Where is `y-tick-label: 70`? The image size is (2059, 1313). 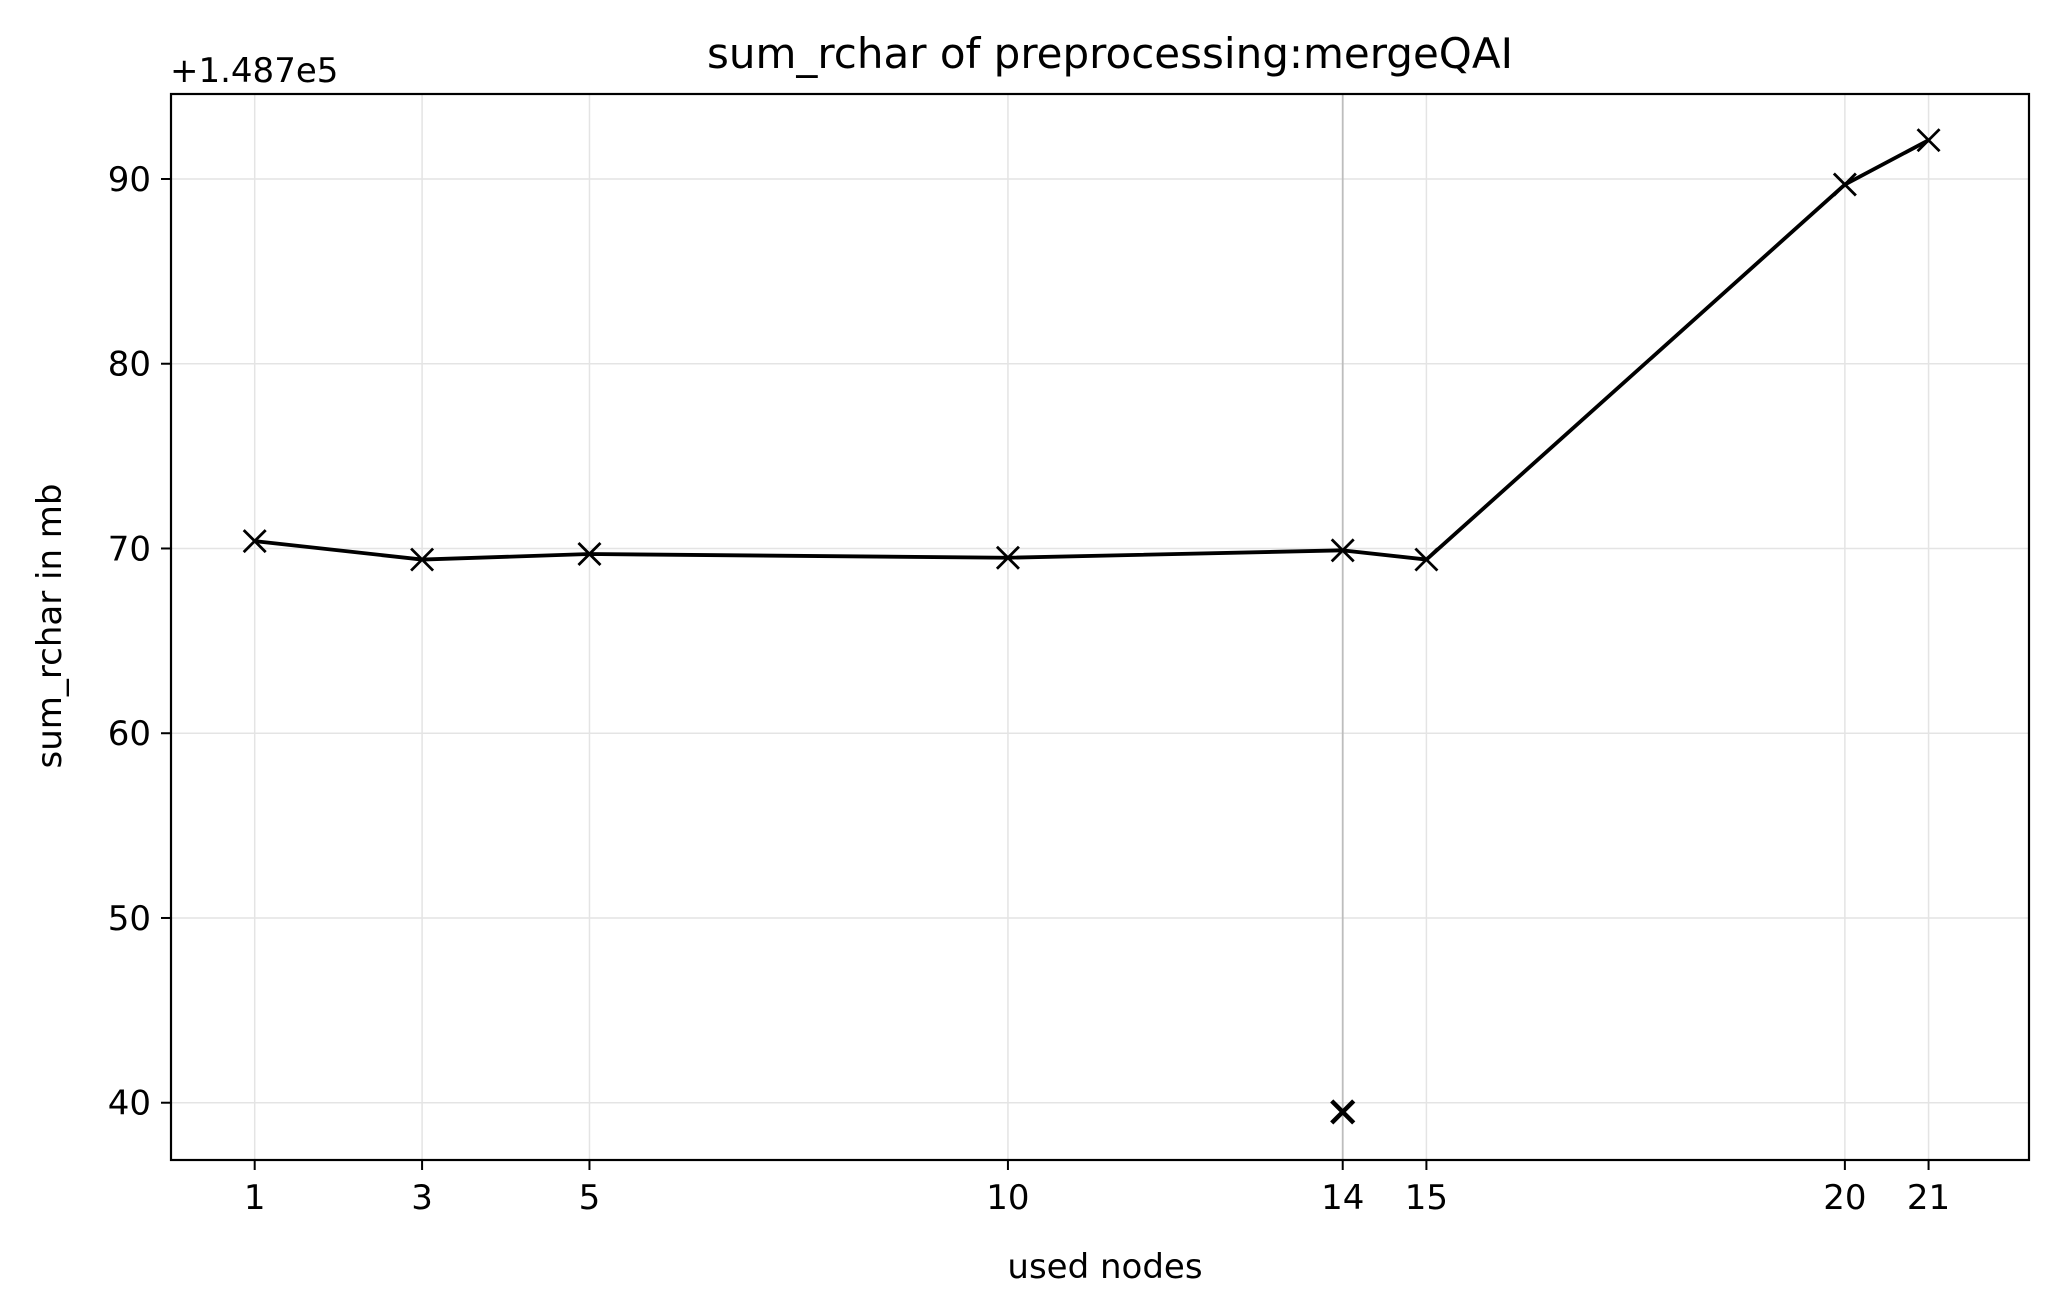
y-tick-label: 70 is located at coordinates (129, 549).